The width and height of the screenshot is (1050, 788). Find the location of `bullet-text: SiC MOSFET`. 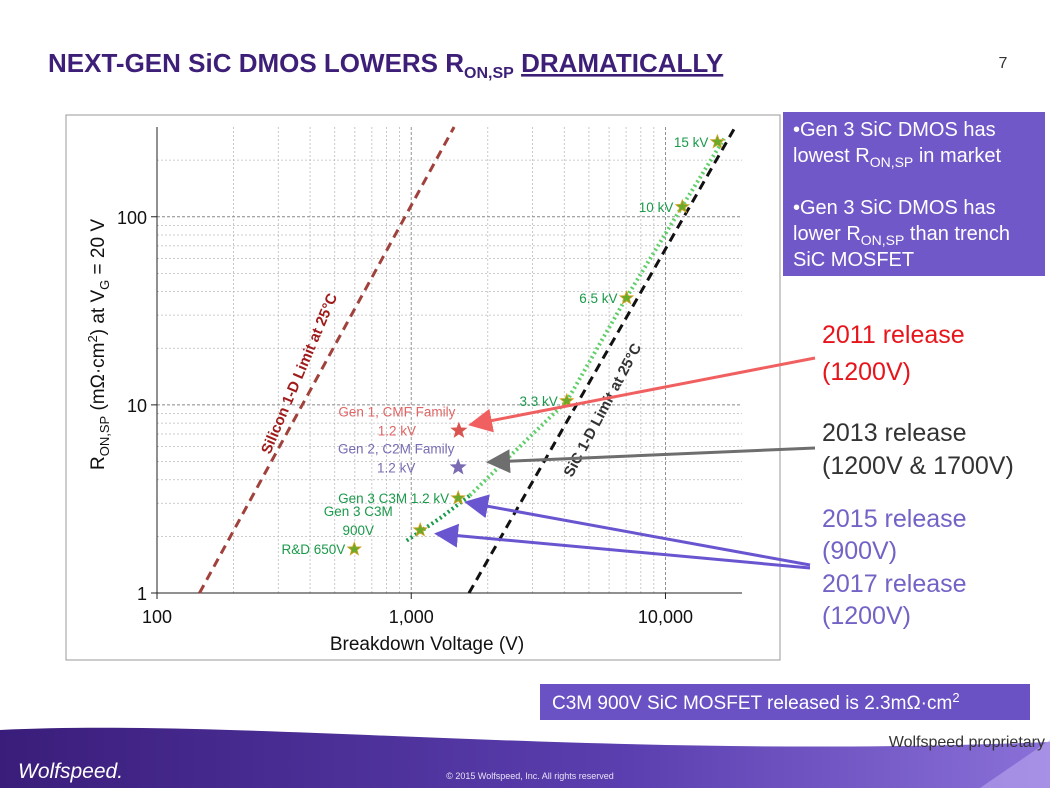

bullet-text: SiC MOSFET is located at coordinates (853, 260).